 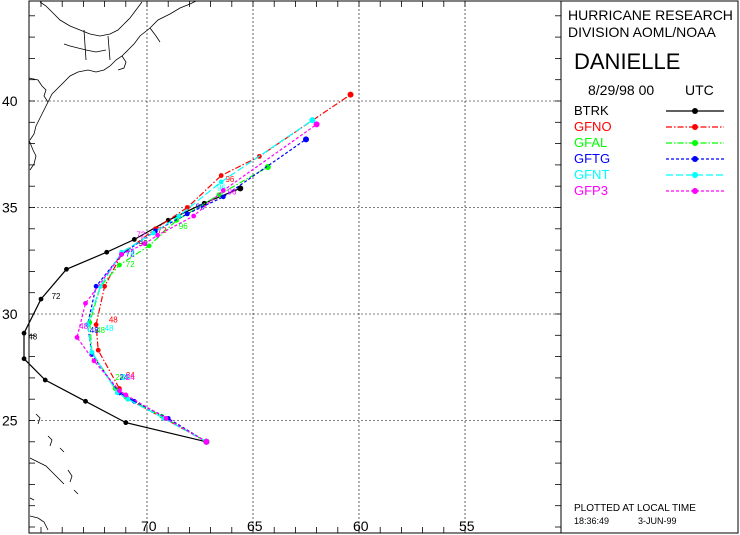 I want to click on x-tick-label: 65, so click(x=255, y=526).